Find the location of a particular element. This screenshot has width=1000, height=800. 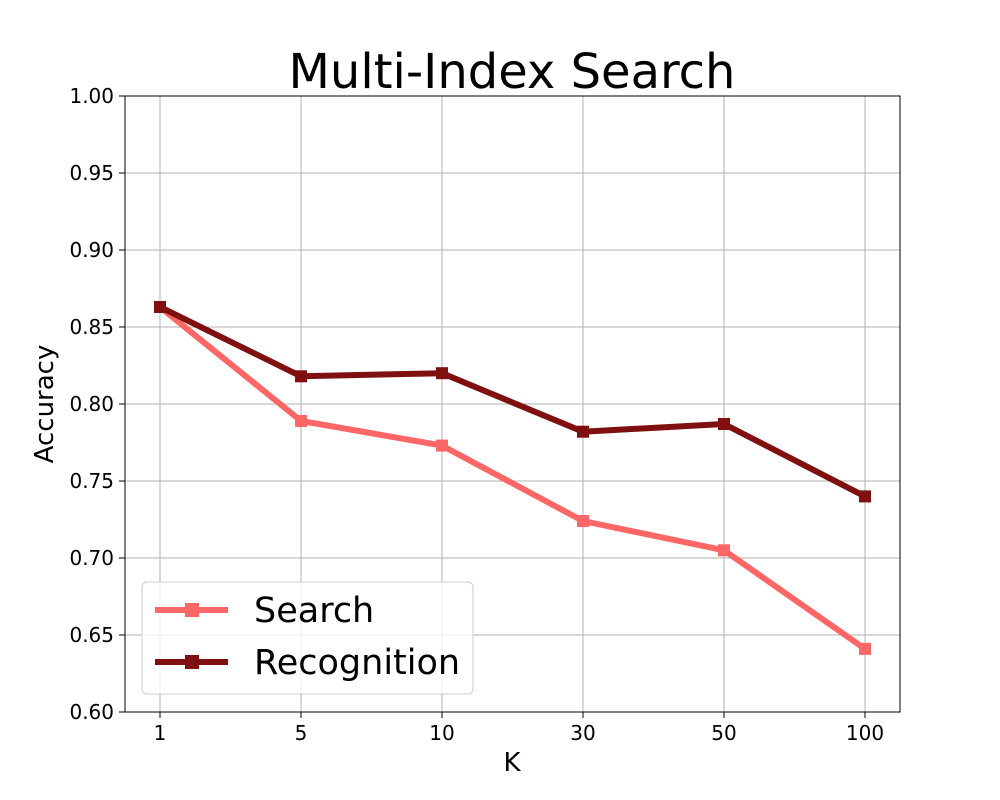

y-axis: 0.60 0.65 0.70 0.75 0.80 0.85 0.90 0.95 1.00 is located at coordinates (97, 404).